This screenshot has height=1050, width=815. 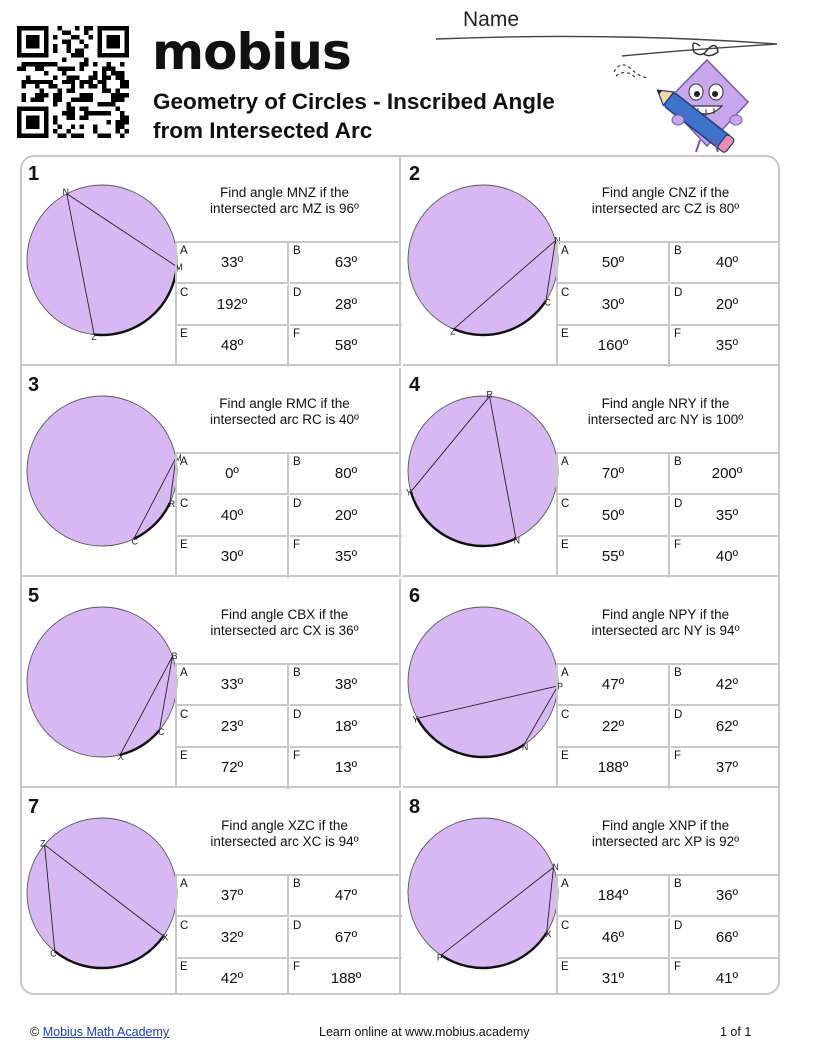 What do you see at coordinates (614, 305) in the screenshot?
I see `answer-choice-c: C 30º` at bounding box center [614, 305].